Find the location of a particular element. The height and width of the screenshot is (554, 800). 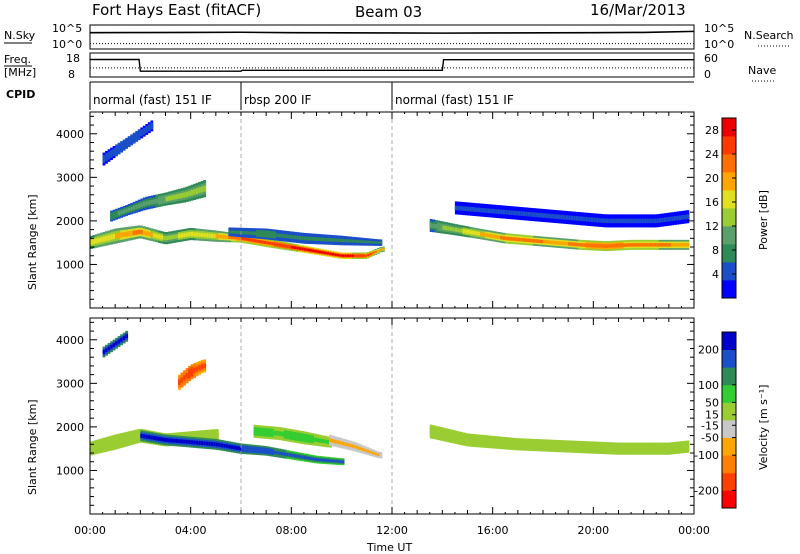

colorbar-tick-label: 28 is located at coordinates (712, 130).